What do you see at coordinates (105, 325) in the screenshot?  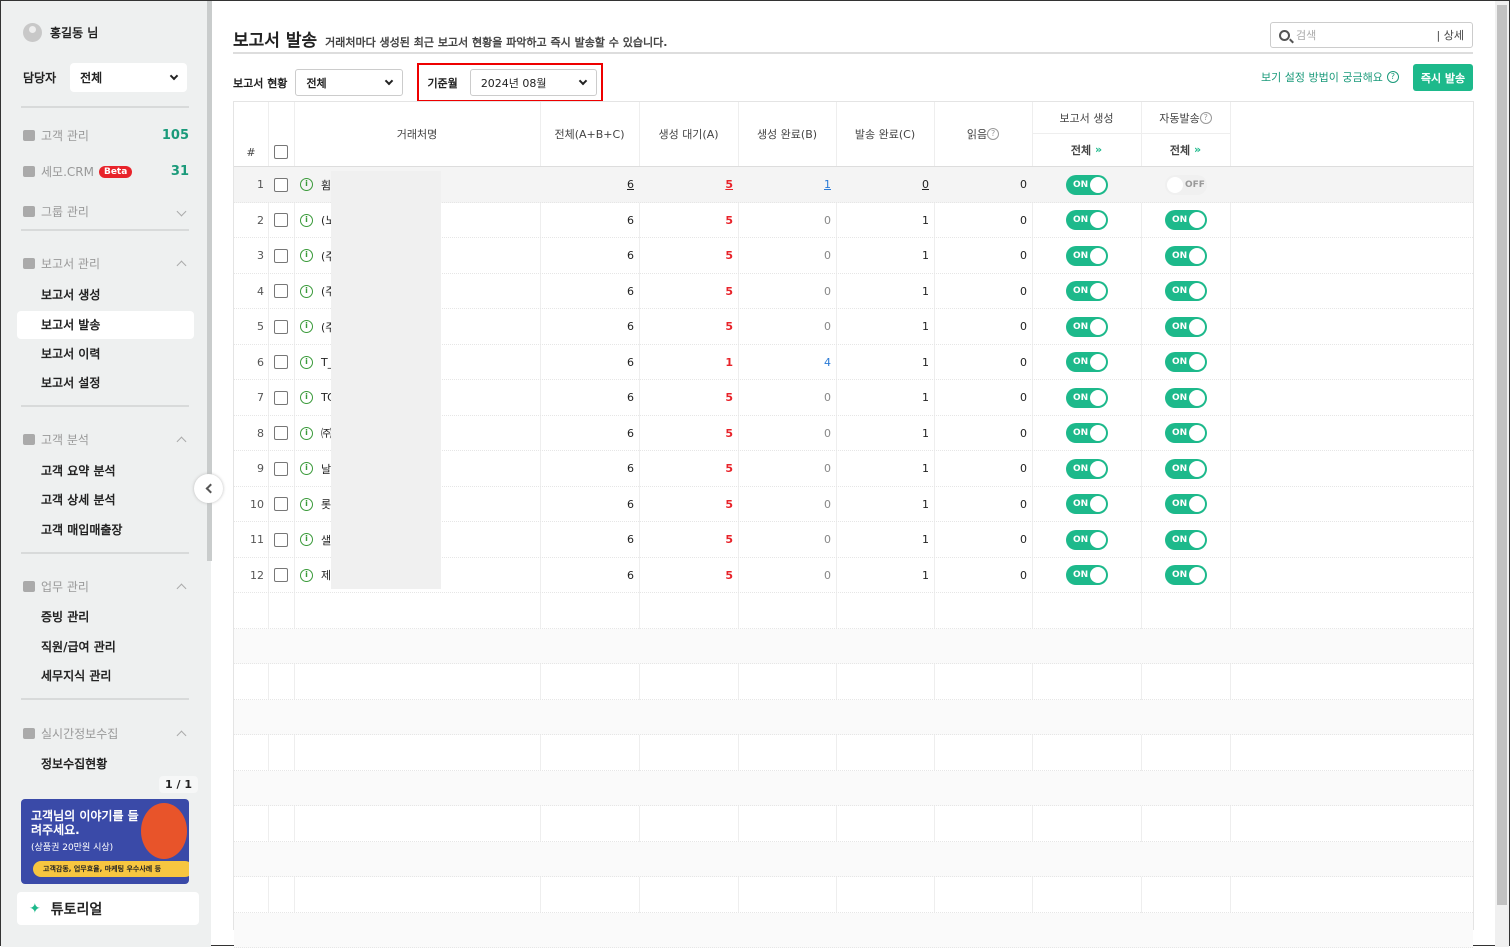 I see `sidebar-item-report-send: 보고서 발송` at bounding box center [105, 325].